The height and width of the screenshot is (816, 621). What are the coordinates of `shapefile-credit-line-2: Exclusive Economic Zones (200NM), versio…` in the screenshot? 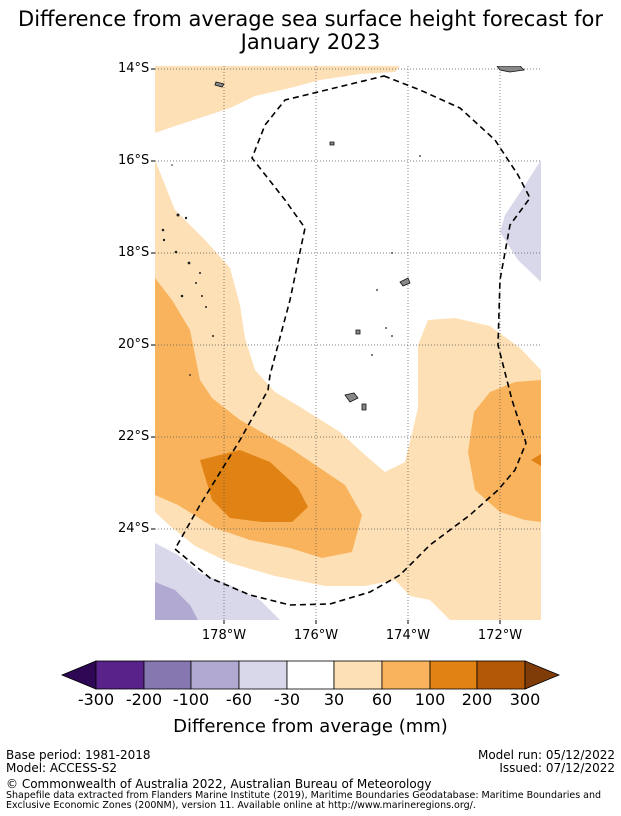 It's located at (241, 805).